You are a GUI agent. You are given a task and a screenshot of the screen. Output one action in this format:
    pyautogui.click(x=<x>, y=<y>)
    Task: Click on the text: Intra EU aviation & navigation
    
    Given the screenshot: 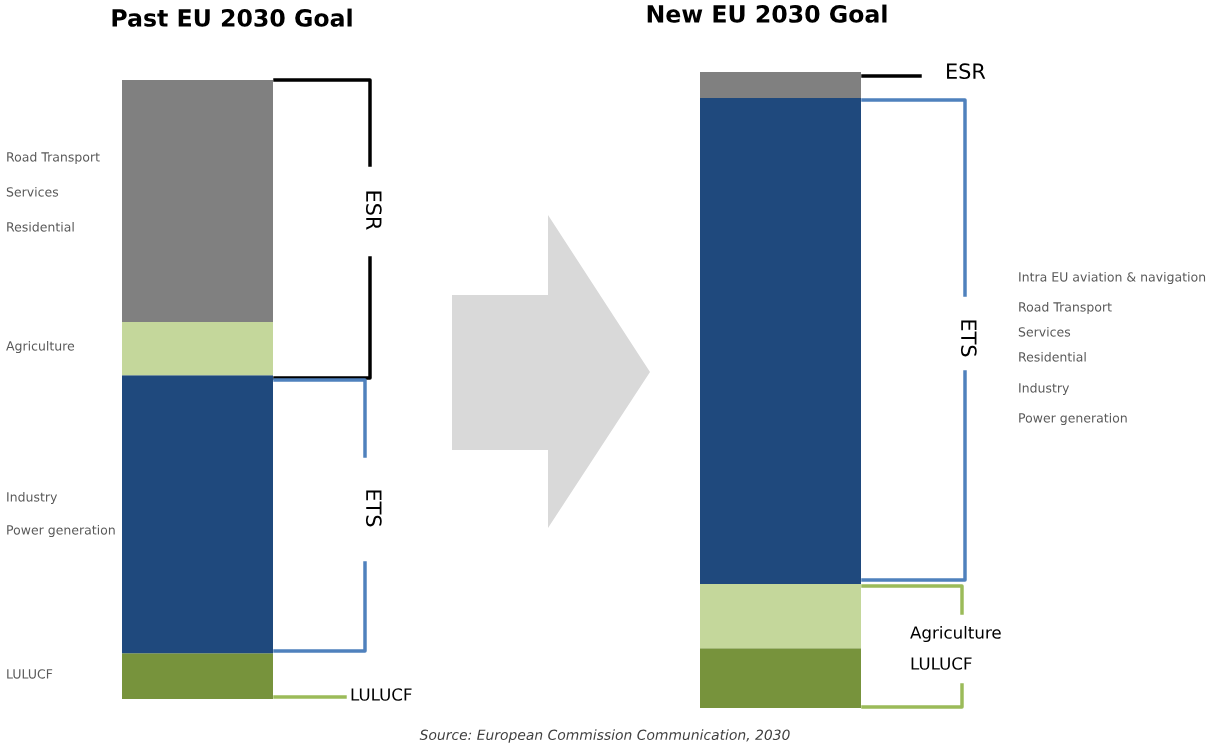 What is the action you would take?
    pyautogui.click(x=1112, y=278)
    